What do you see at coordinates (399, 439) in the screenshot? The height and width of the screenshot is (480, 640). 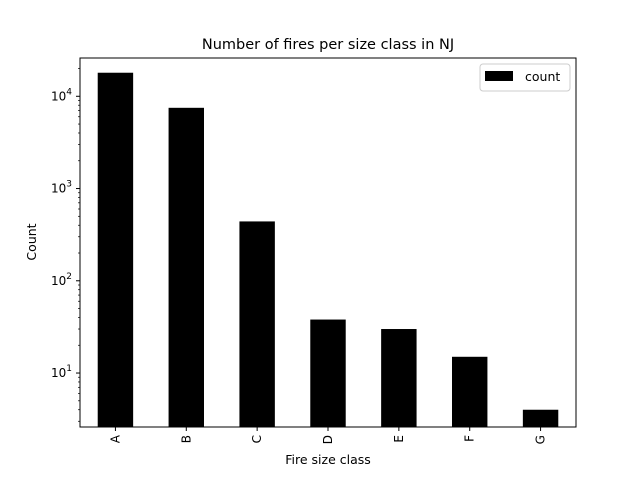 I see `x-tick-label-E: E` at bounding box center [399, 439].